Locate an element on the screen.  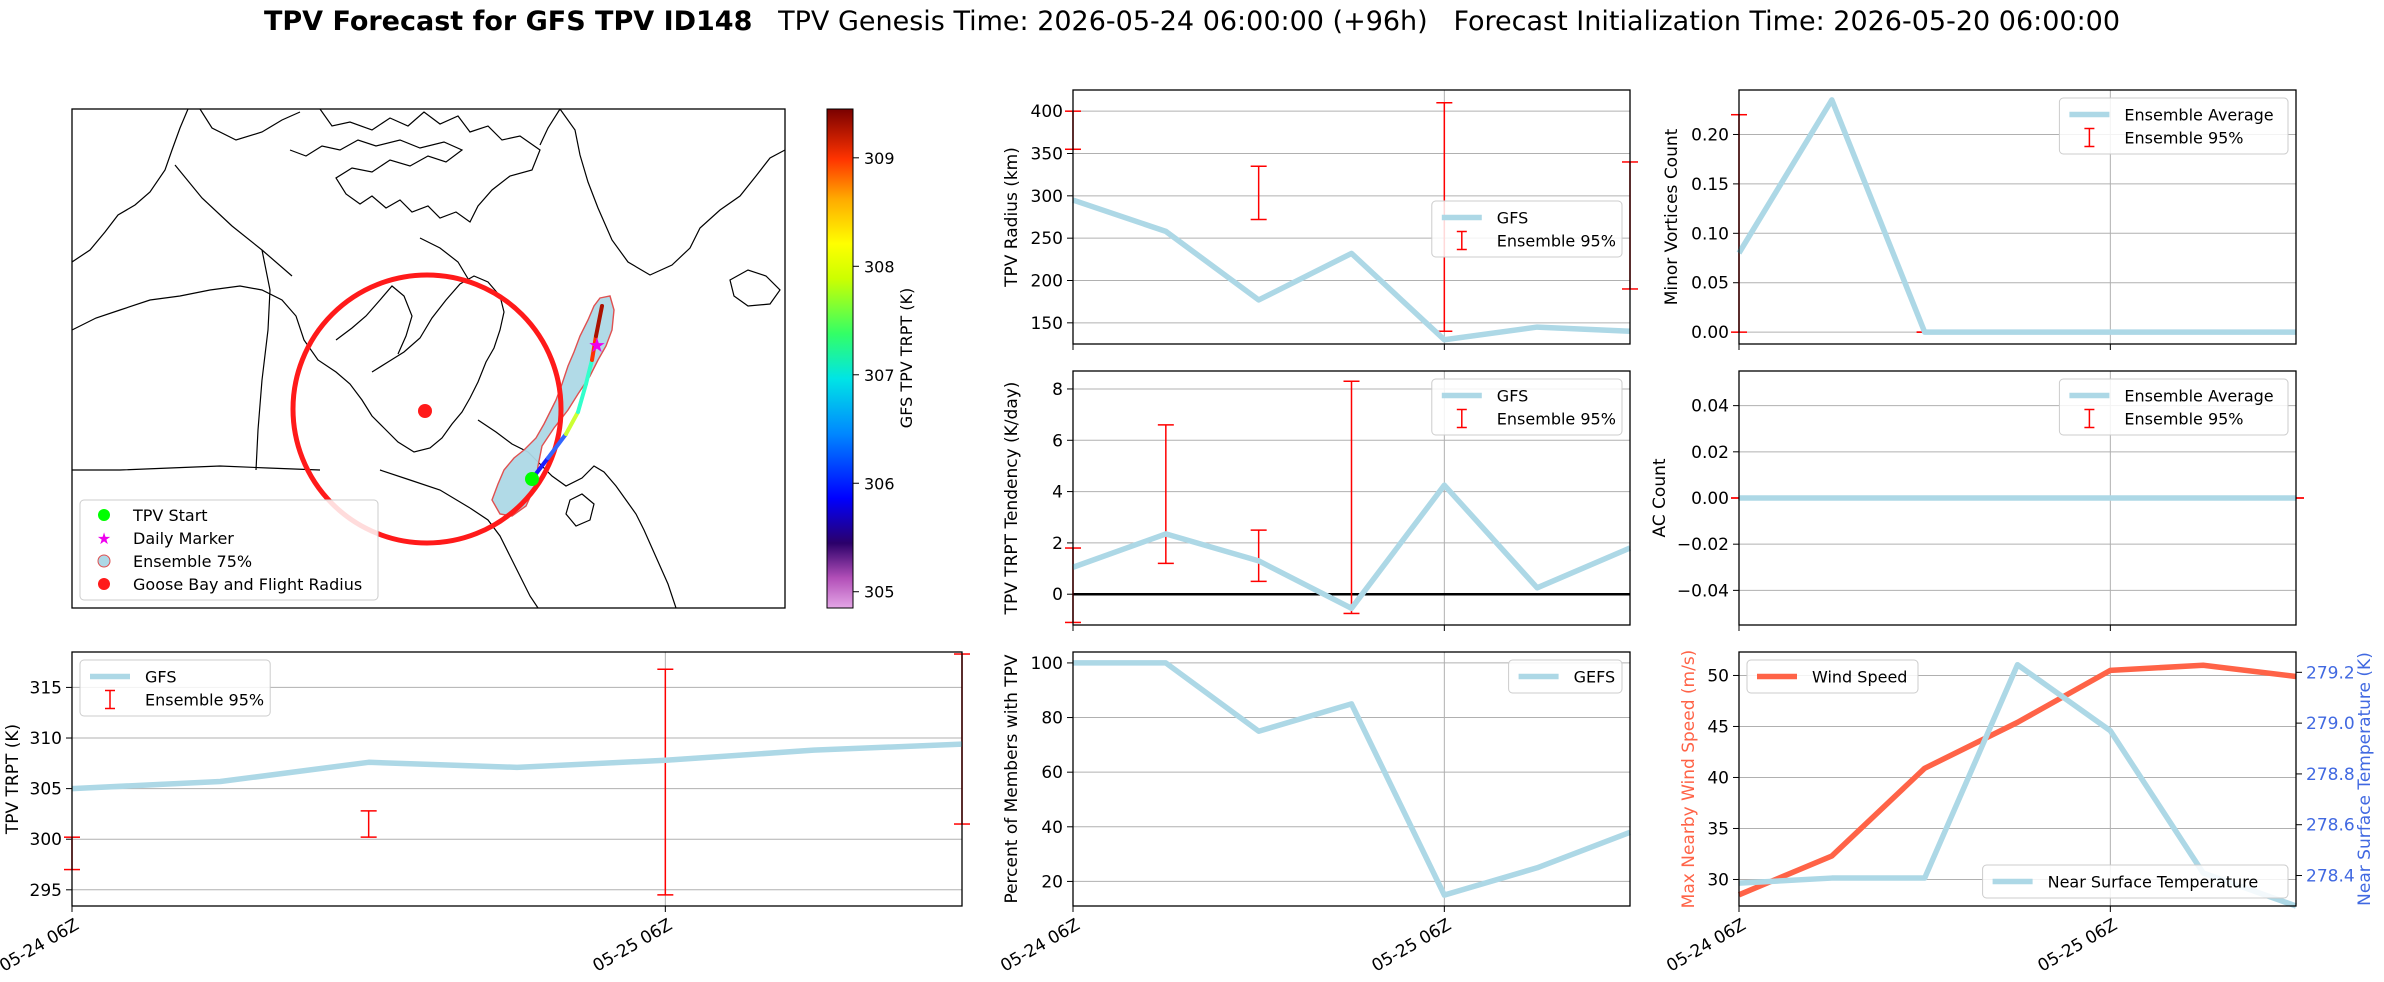
ensemble-75-region is located at coordinates (553, 406).